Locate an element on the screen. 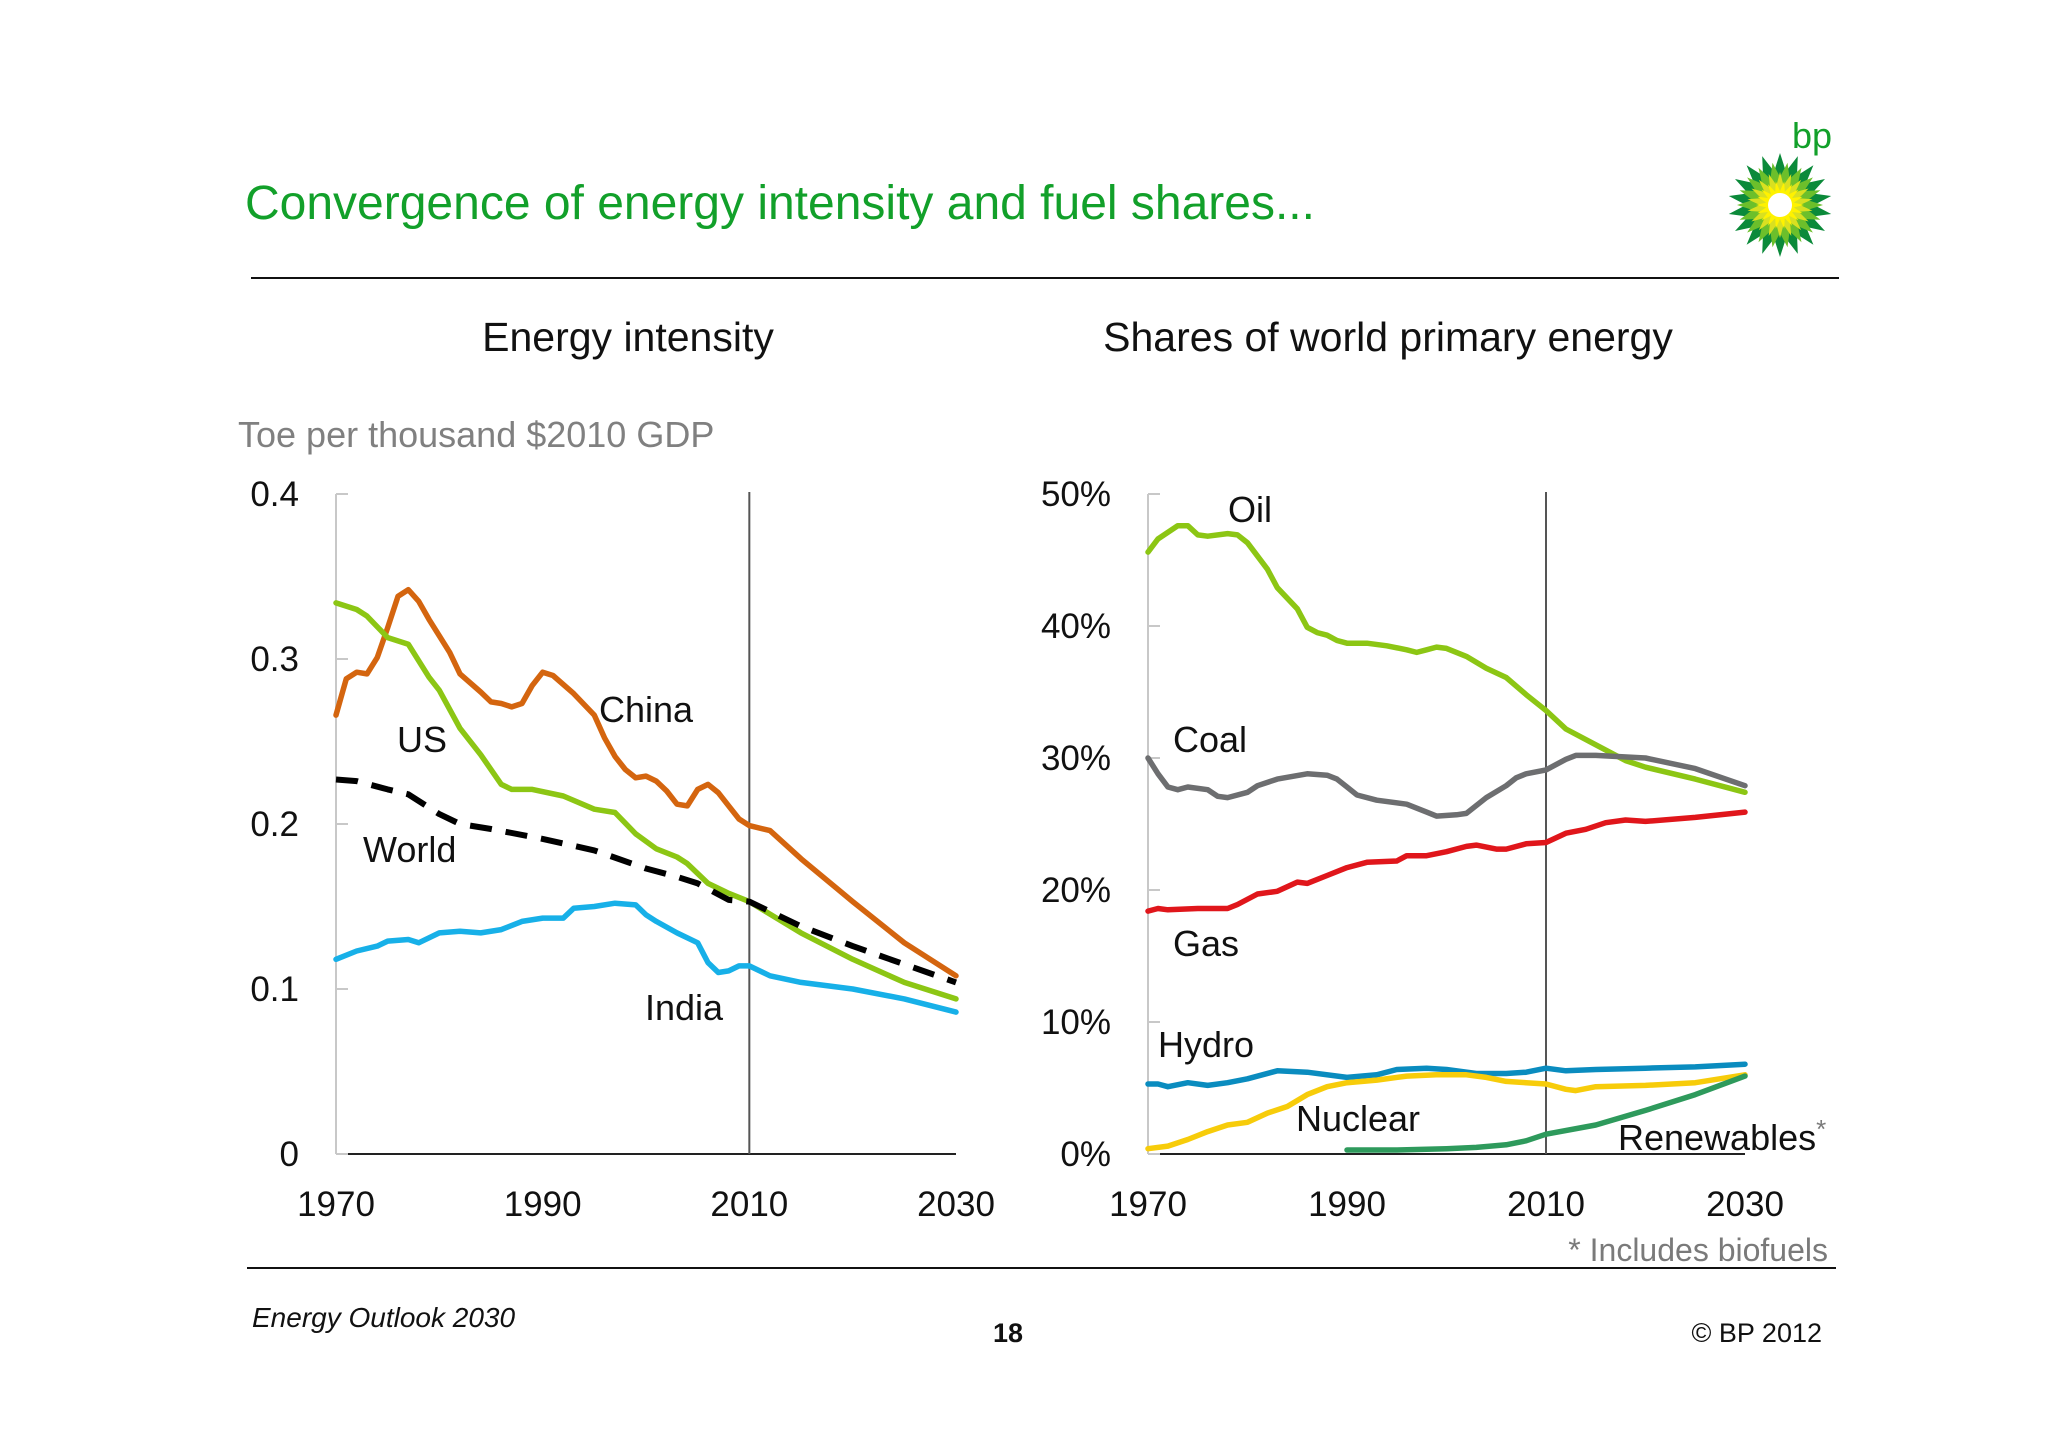  series-label-text: Oil is located at coordinates (1250, 509).